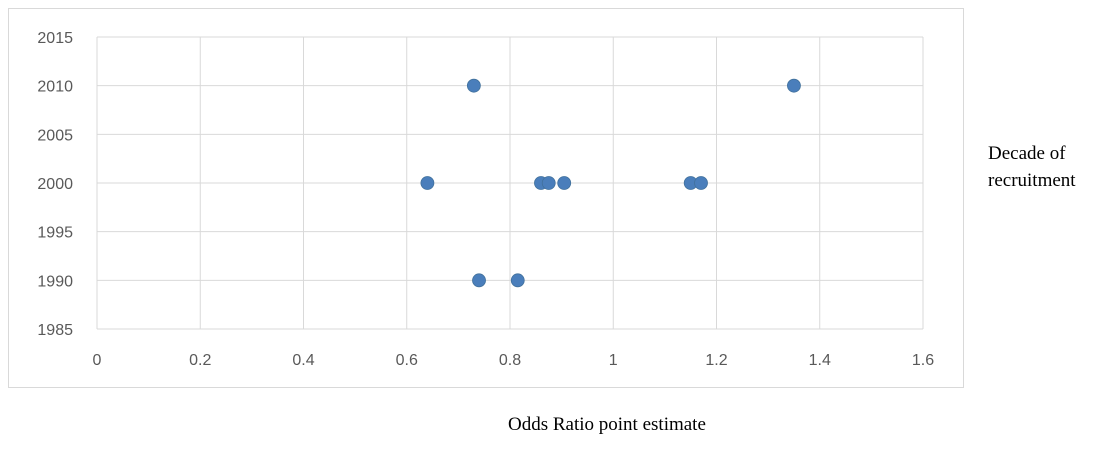  What do you see at coordinates (820, 360) in the screenshot?
I see `x-tick-label: 1.4` at bounding box center [820, 360].